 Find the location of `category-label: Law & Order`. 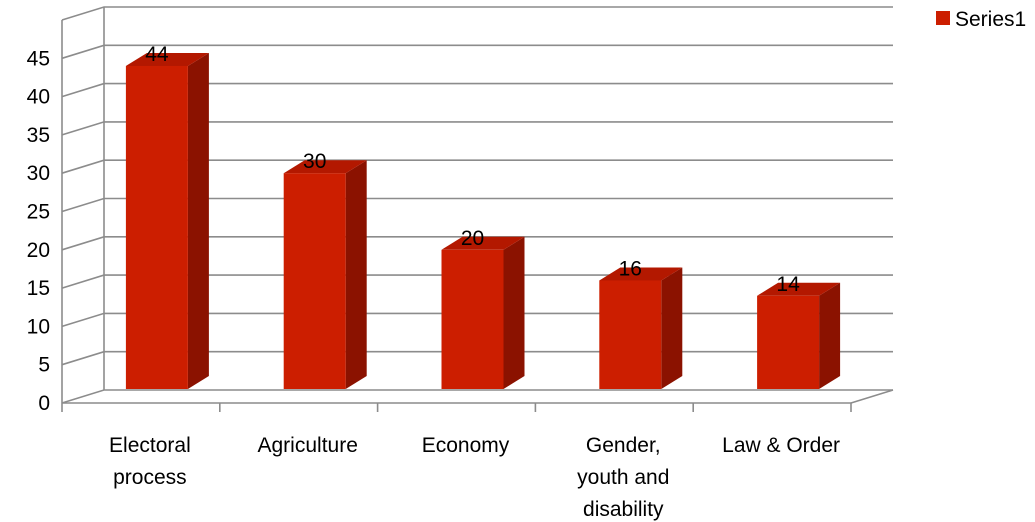

category-label: Law & Order is located at coordinates (781, 445).